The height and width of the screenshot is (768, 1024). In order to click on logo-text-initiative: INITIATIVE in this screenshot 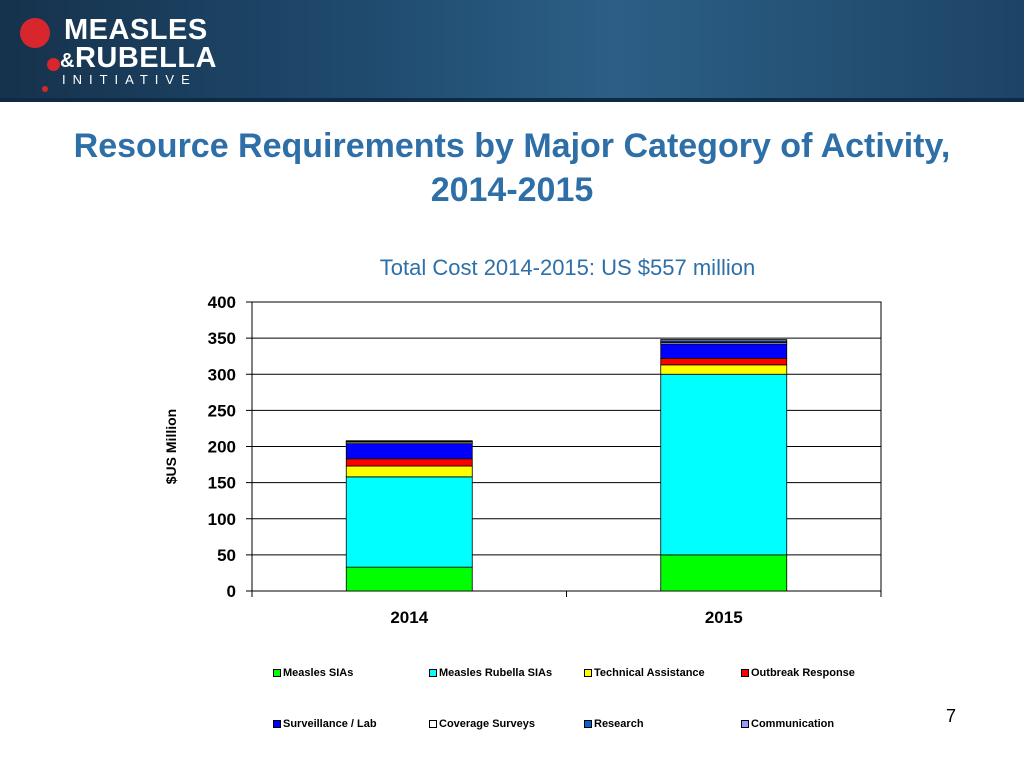, I will do `click(129, 79)`.